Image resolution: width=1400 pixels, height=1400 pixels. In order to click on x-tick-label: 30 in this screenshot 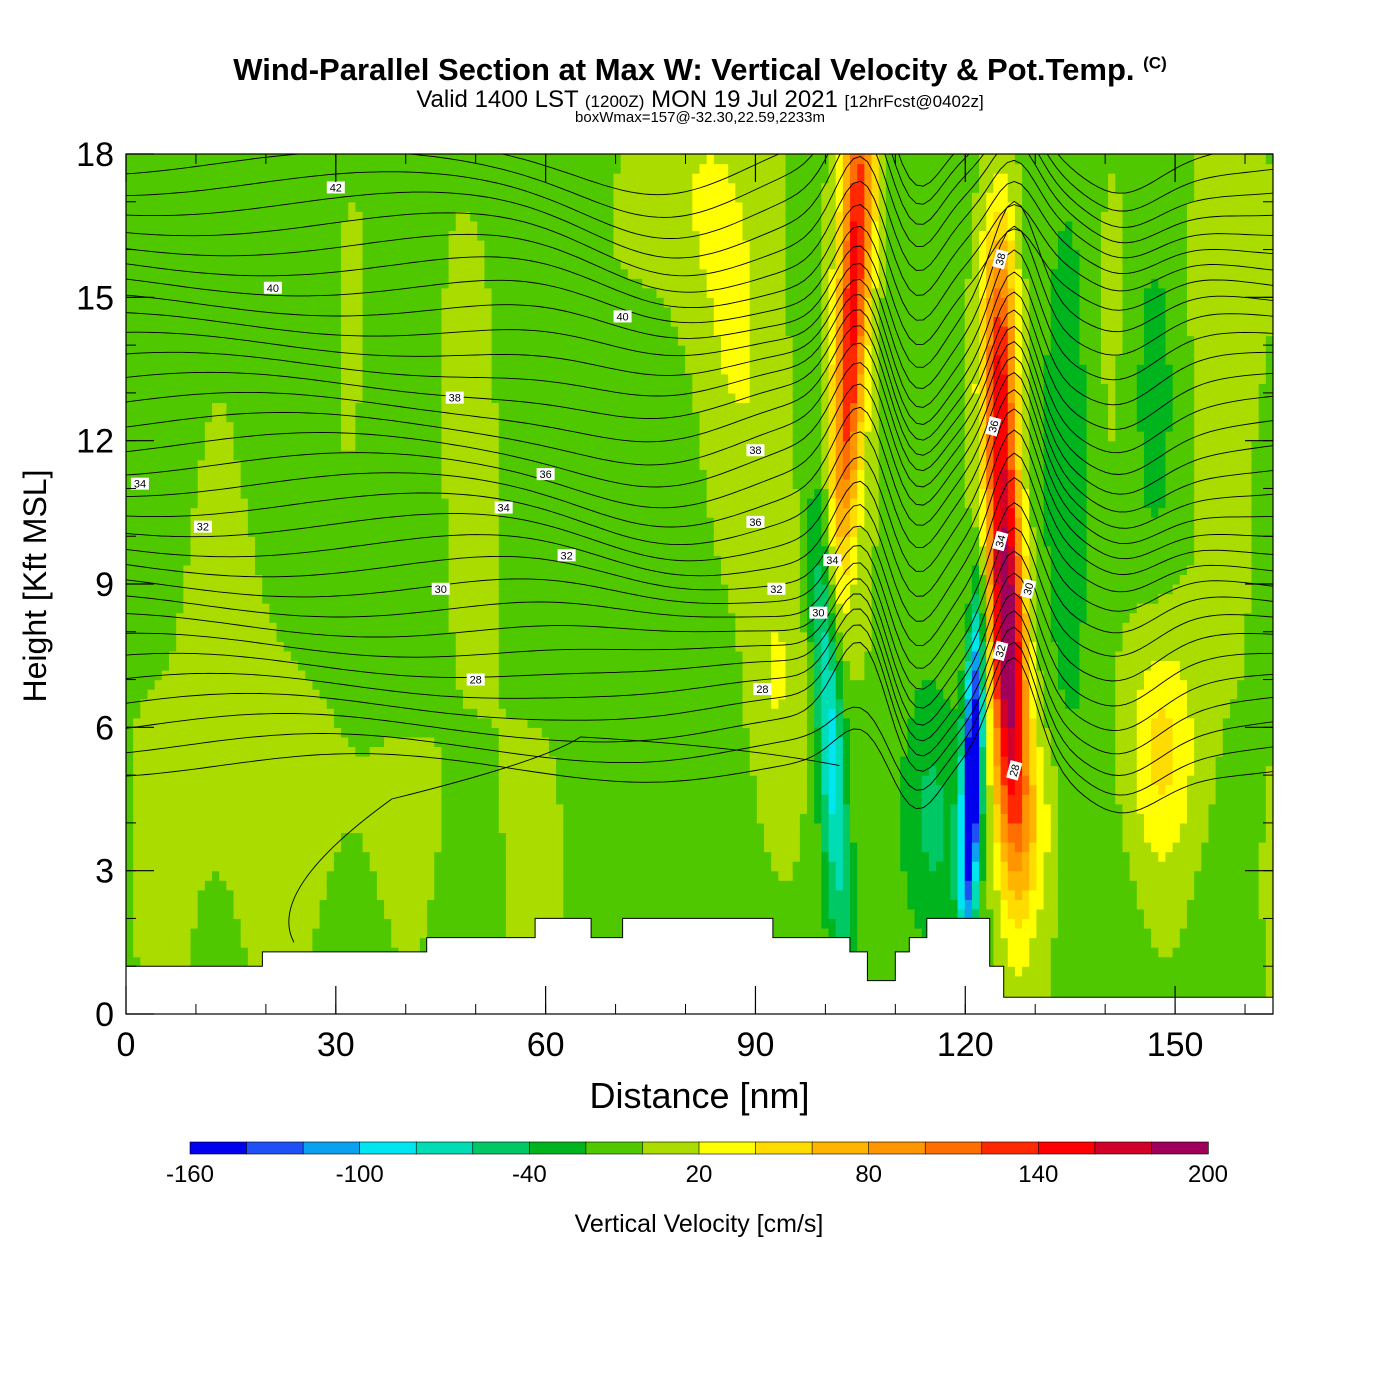, I will do `click(336, 1045)`.